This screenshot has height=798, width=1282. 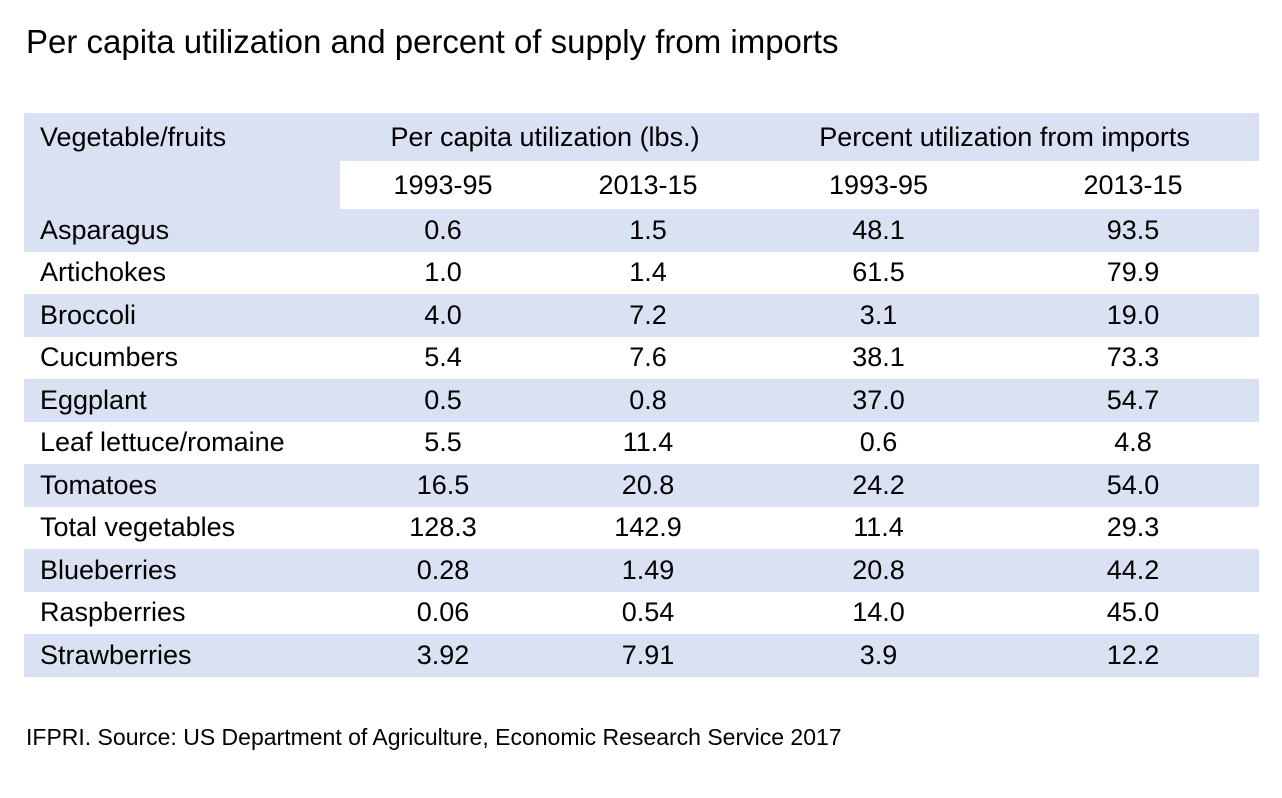 I want to click on value-cell: 3.92, so click(x=443, y=655).